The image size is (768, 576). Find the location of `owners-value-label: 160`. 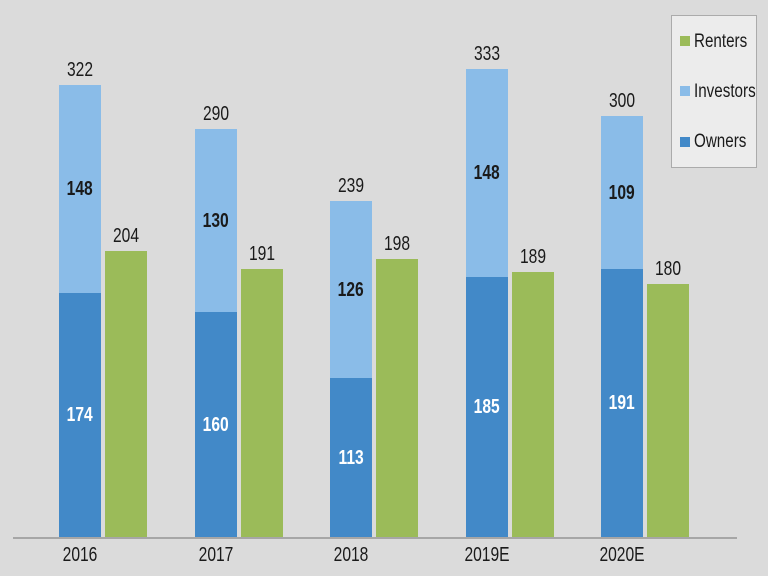

owners-value-label: 160 is located at coordinates (216, 424).